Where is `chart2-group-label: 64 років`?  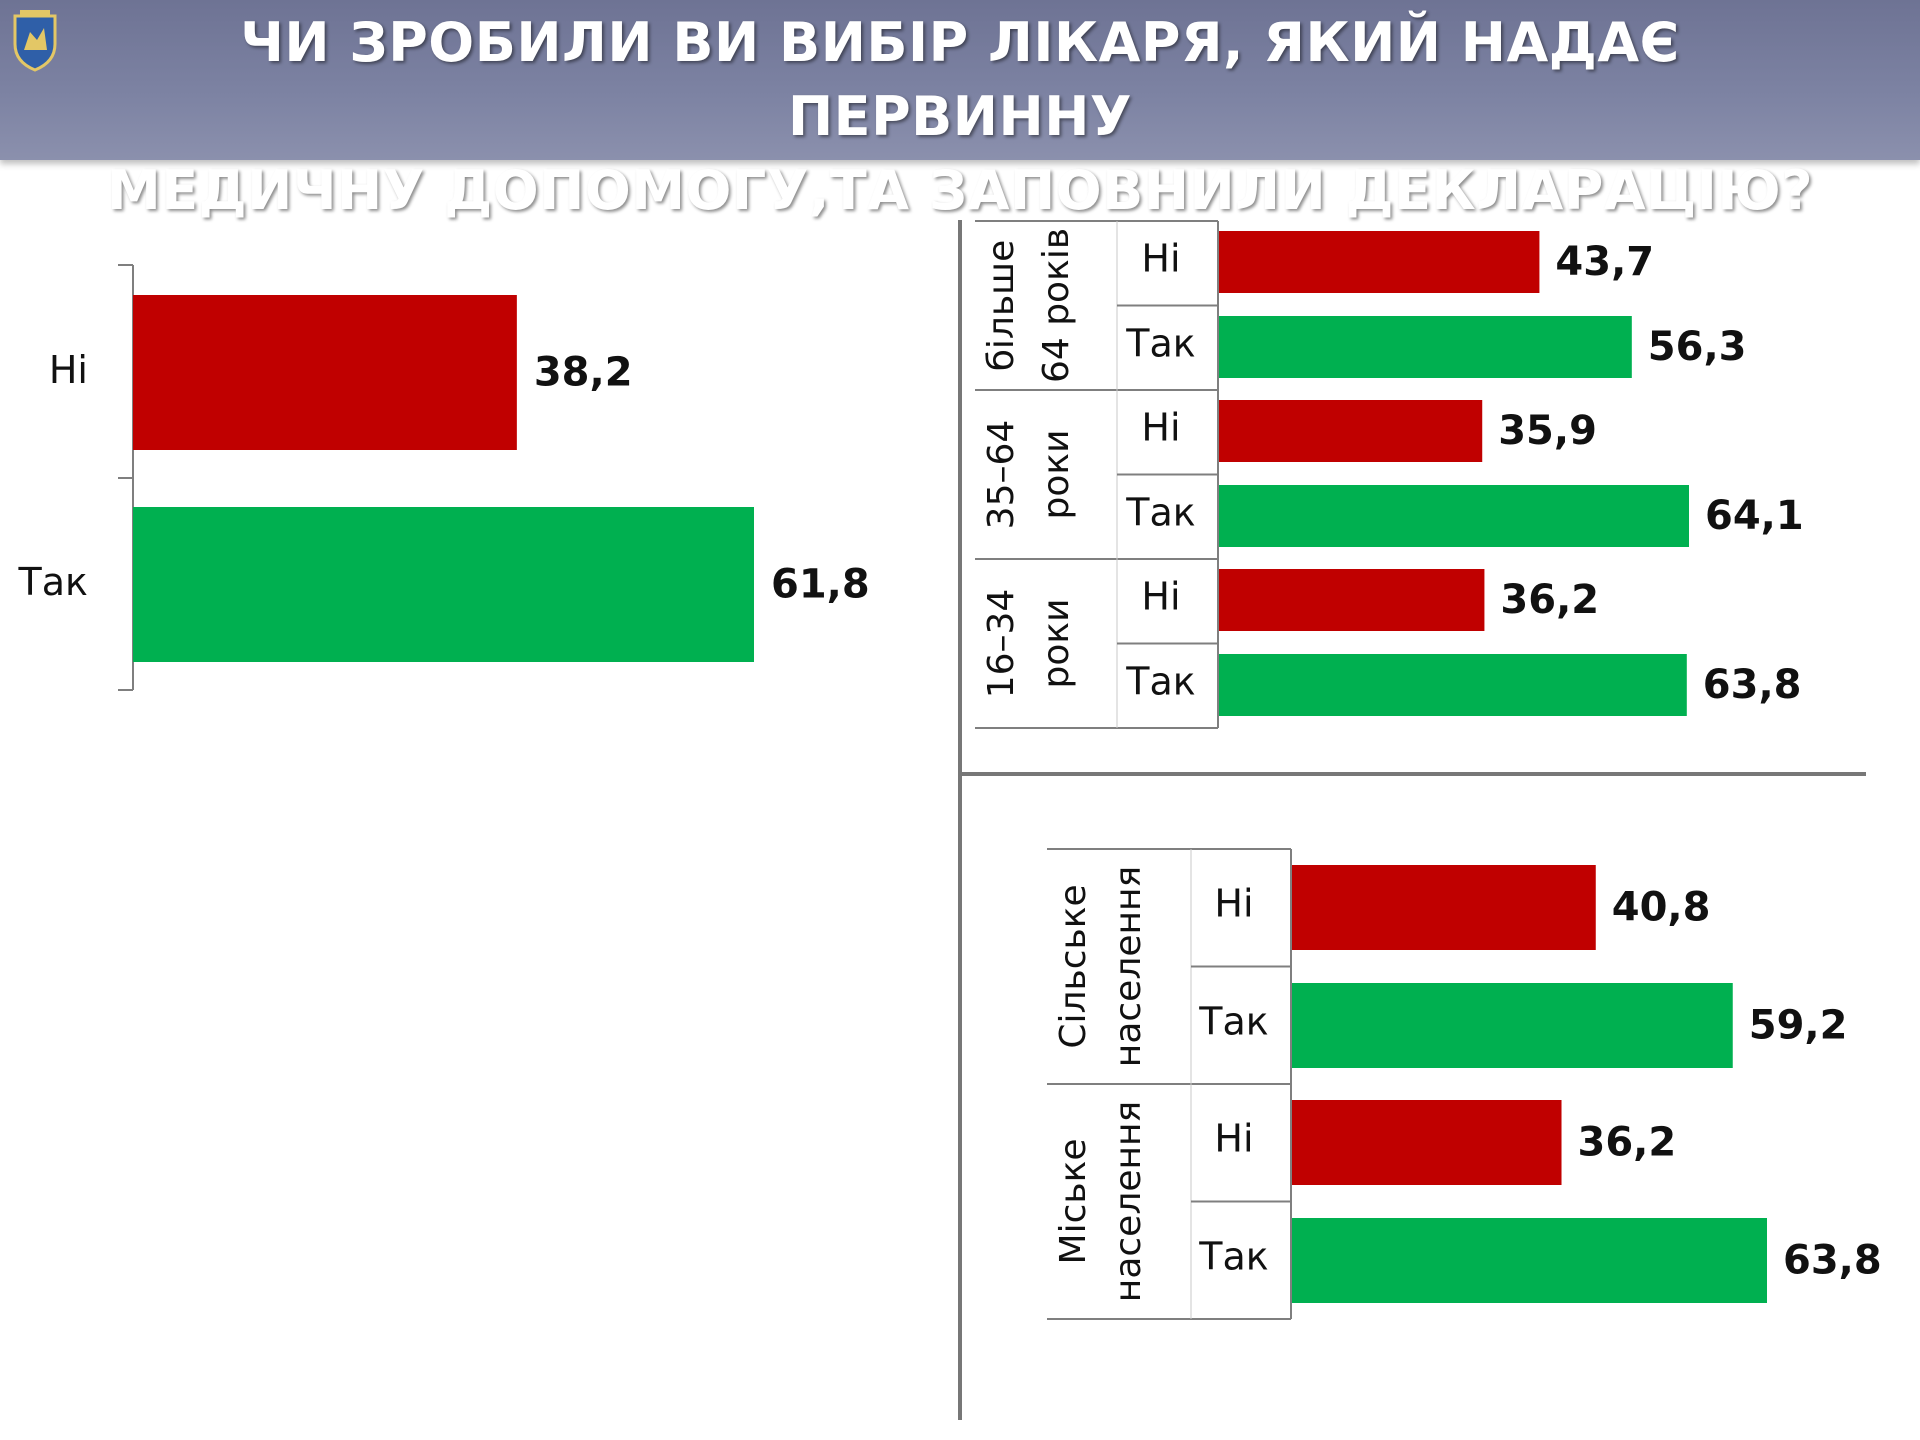 chart2-group-label: 64 років is located at coordinates (1056, 305).